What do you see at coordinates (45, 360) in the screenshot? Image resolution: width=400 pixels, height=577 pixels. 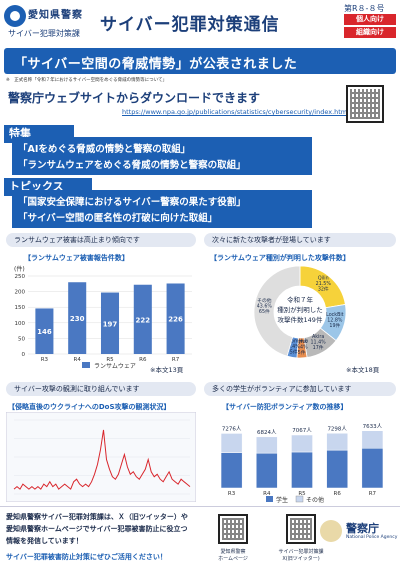 I see `bar-x-tick: R3` at bounding box center [45, 360].